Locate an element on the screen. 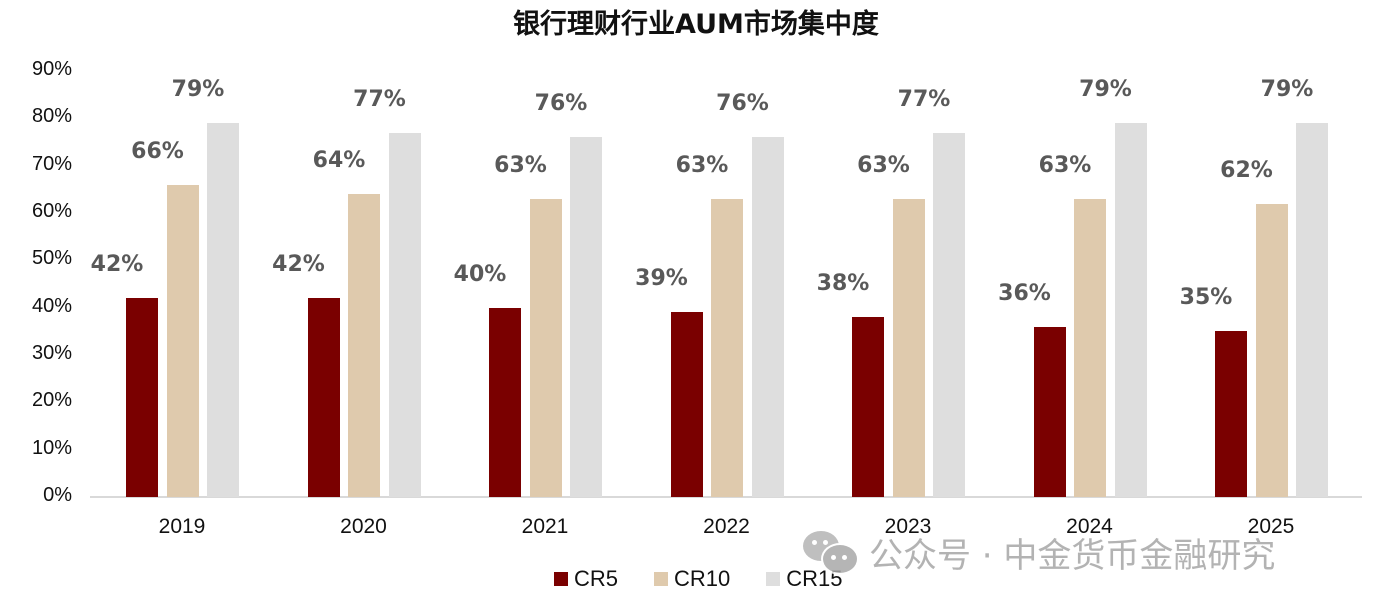 The width and height of the screenshot is (1392, 607). legend-label: CR10 is located at coordinates (702, 578).